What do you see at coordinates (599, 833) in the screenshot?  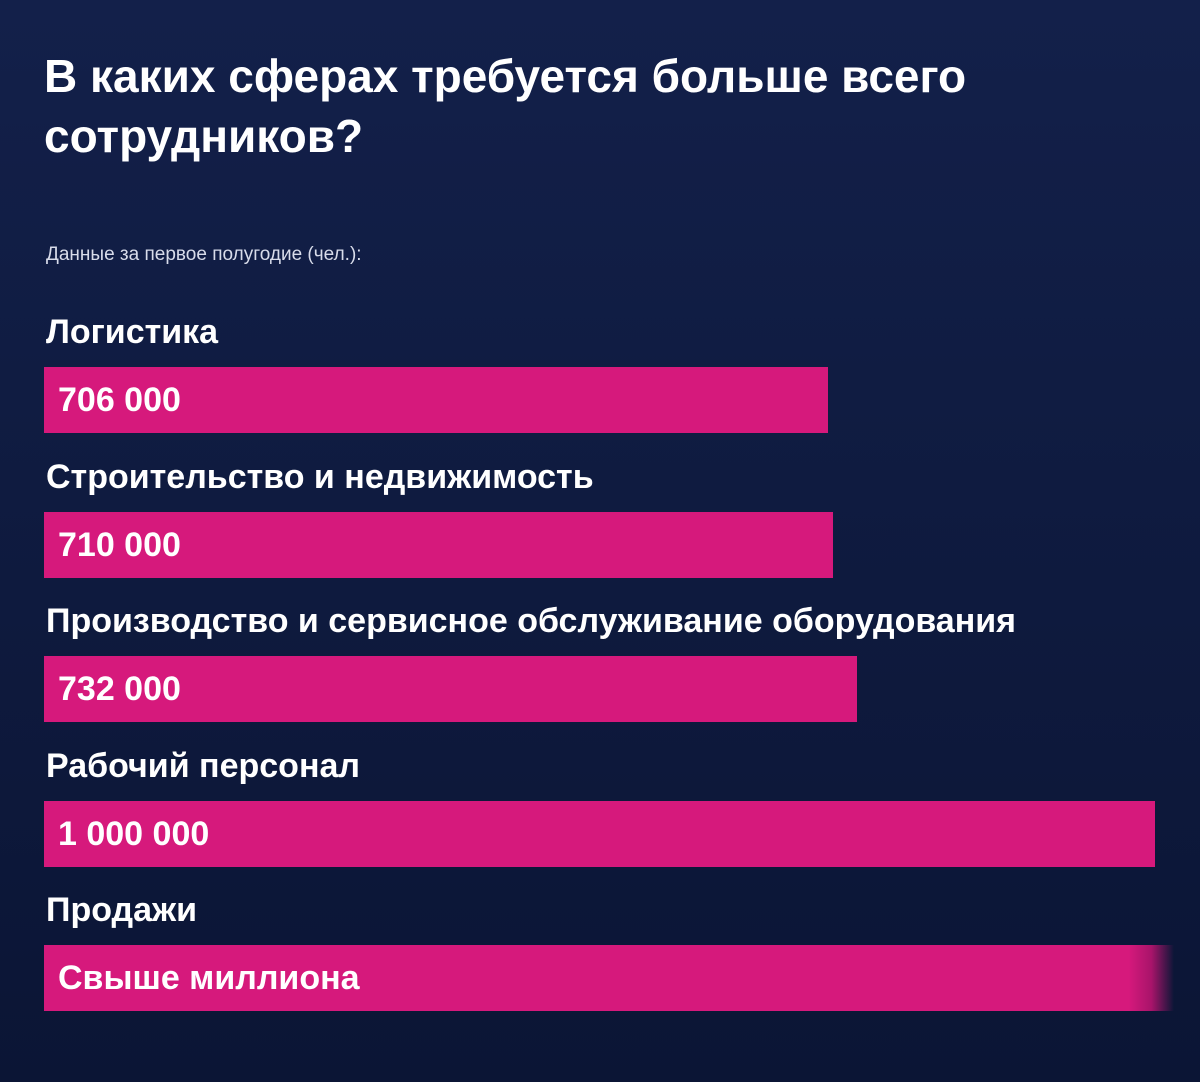 I see `bar: 1 000 000` at bounding box center [599, 833].